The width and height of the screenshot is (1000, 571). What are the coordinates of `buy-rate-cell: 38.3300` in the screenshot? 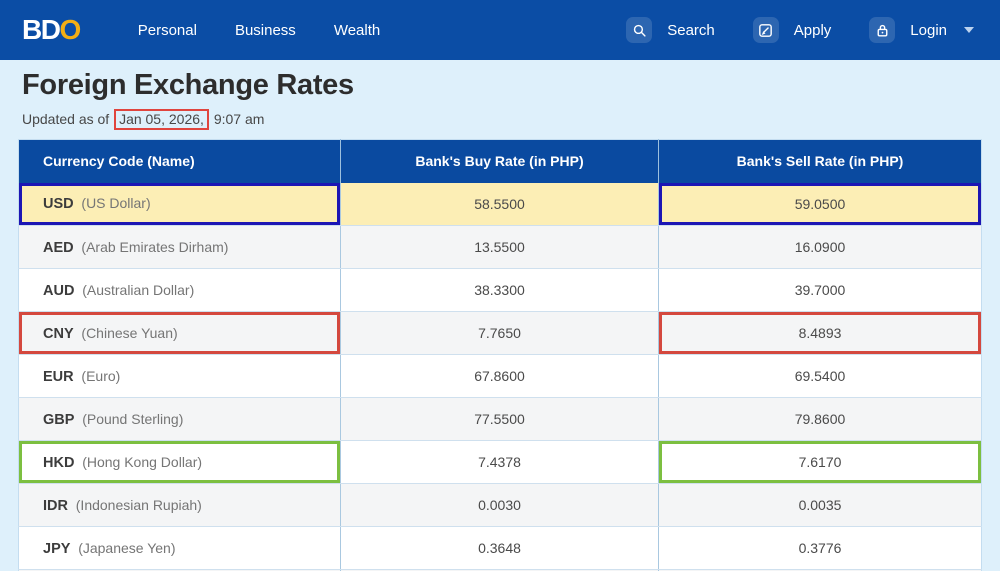 It's located at (499, 290).